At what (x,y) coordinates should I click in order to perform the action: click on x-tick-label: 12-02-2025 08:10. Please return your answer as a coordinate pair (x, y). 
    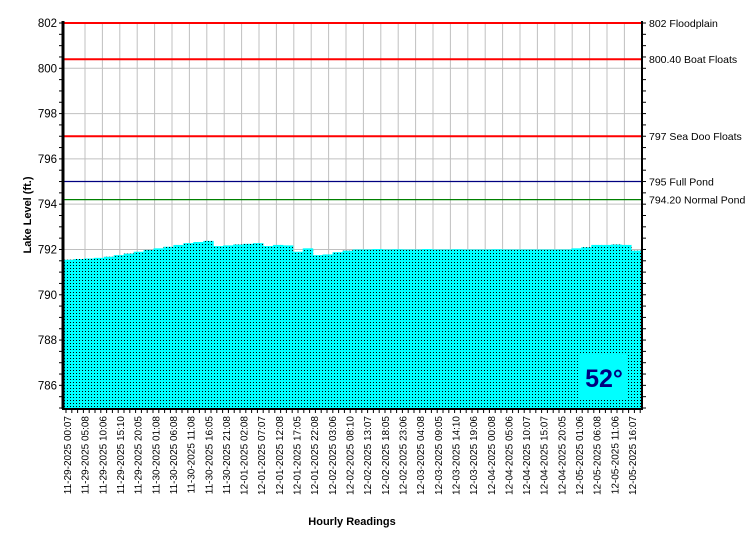
    Looking at the image, I should click on (351, 455).